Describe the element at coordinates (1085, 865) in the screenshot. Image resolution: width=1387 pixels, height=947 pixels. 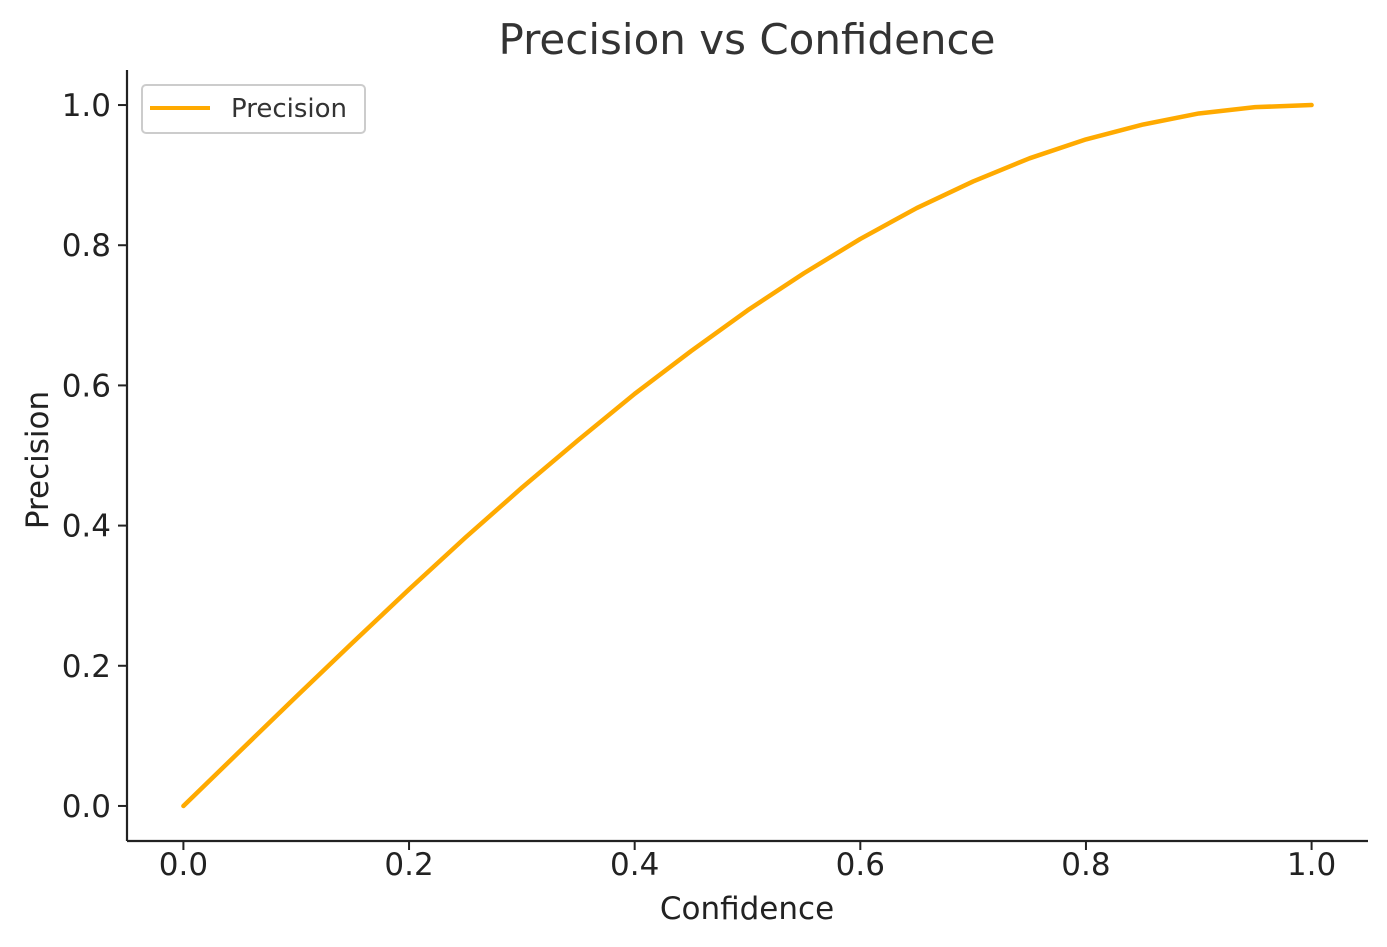
I see `x-tick-label: 0.8` at that location.